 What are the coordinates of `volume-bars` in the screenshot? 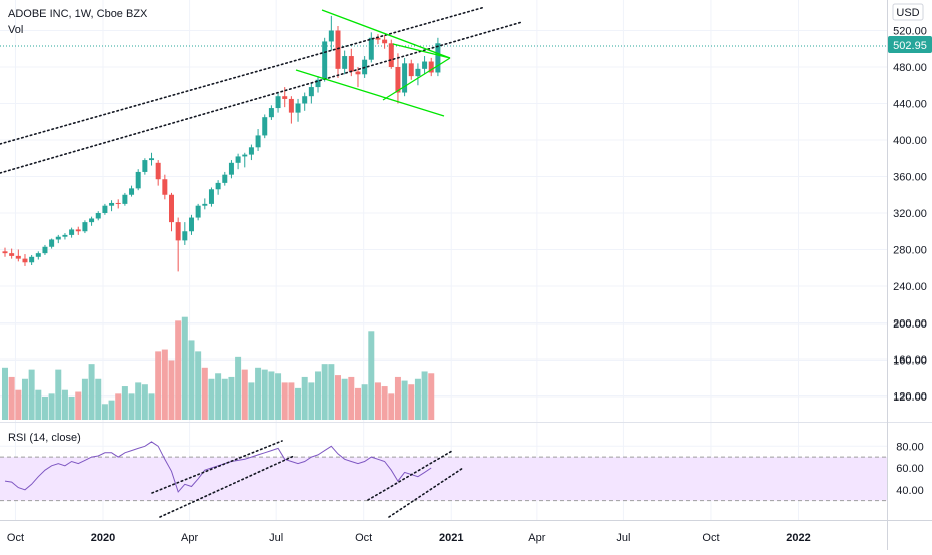 It's located at (218, 368).